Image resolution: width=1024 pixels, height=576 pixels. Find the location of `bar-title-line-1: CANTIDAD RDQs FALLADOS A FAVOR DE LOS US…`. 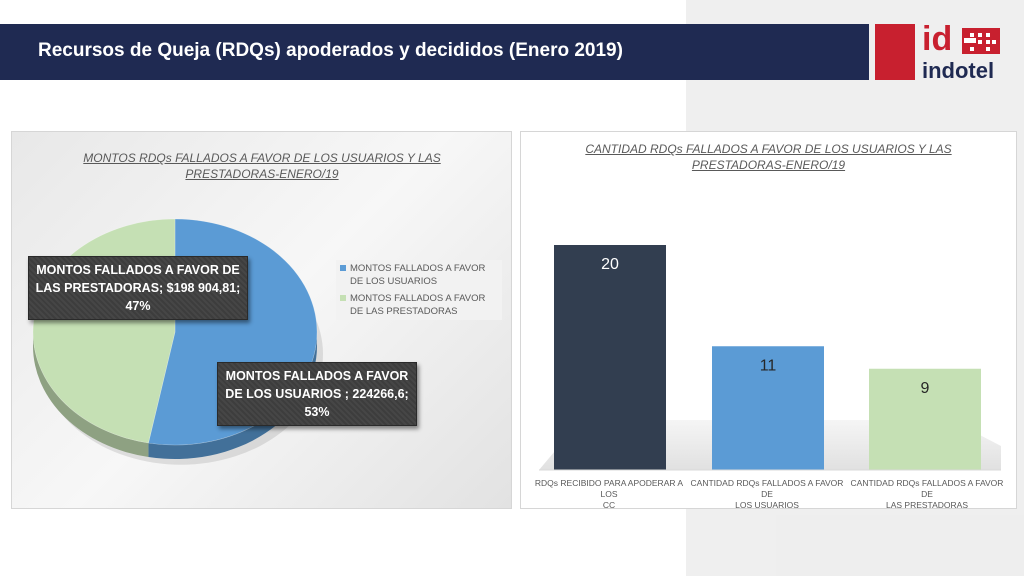

bar-title-line-1: CANTIDAD RDQs FALLADOS A FAVOR DE LOS US… is located at coordinates (768, 149).